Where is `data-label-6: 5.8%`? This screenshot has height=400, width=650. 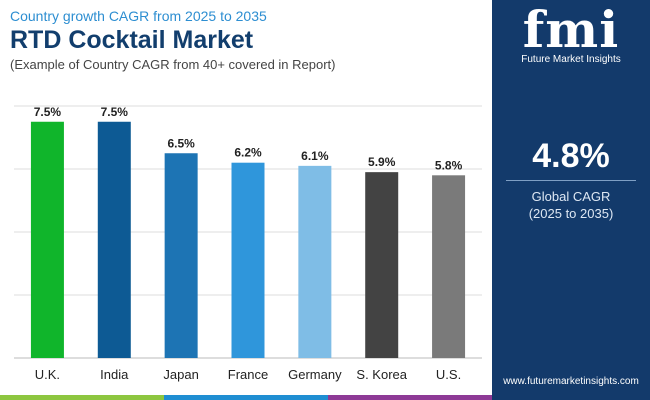
data-label-6: 5.8% is located at coordinates (449, 165).